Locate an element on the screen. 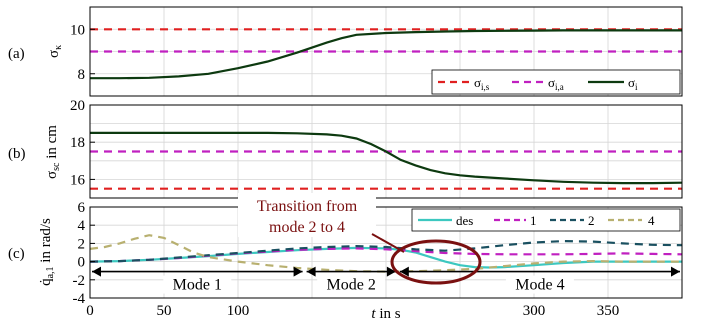 The width and height of the screenshot is (702, 322). panel-c-legend: des 1 2 4 is located at coordinates (546, 220).